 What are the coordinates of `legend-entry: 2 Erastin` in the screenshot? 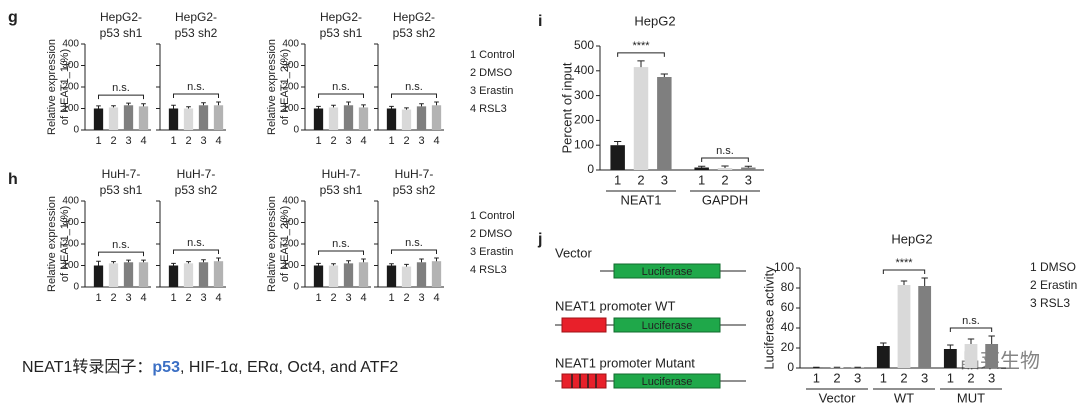 It's located at (1053, 285).